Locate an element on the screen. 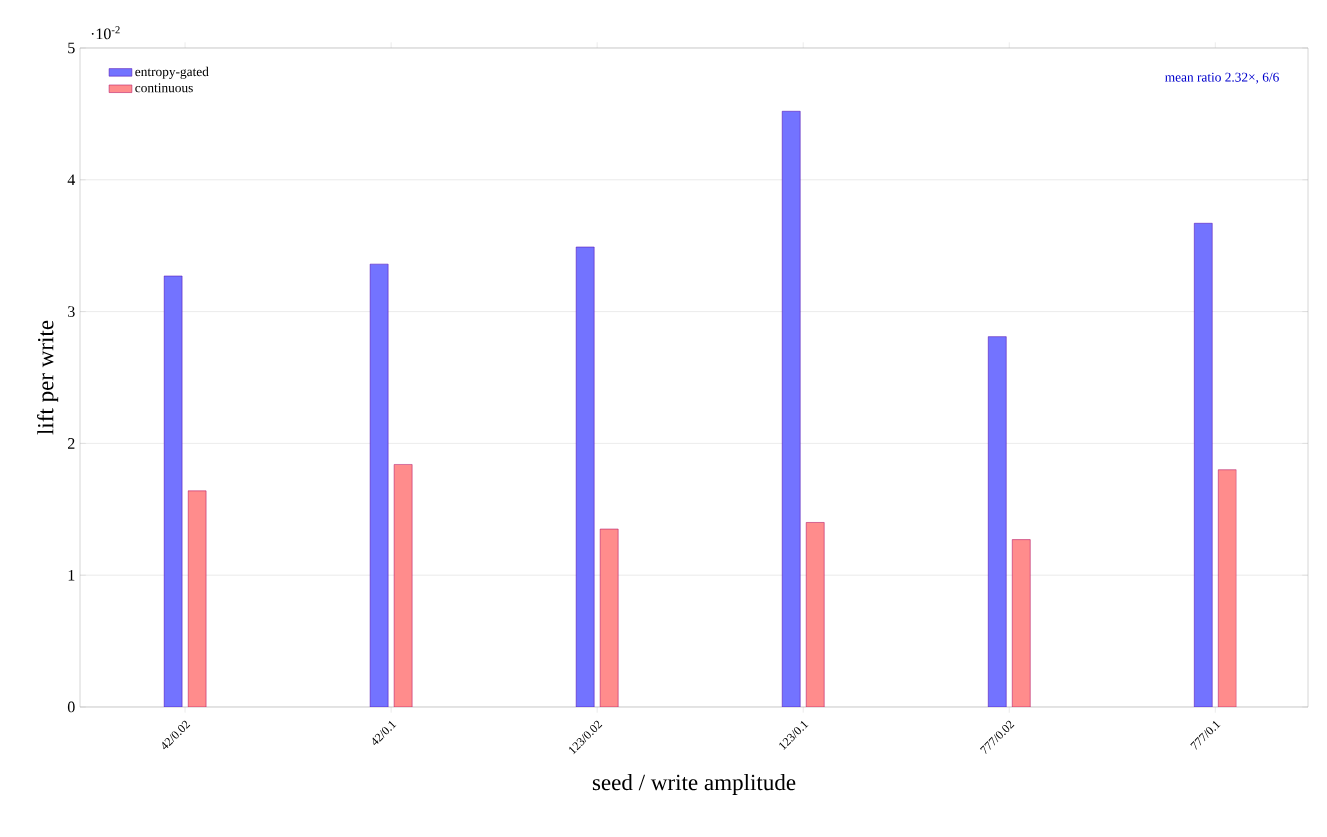 This screenshot has width=1327, height=837. legend-label: continuous is located at coordinates (164, 88).